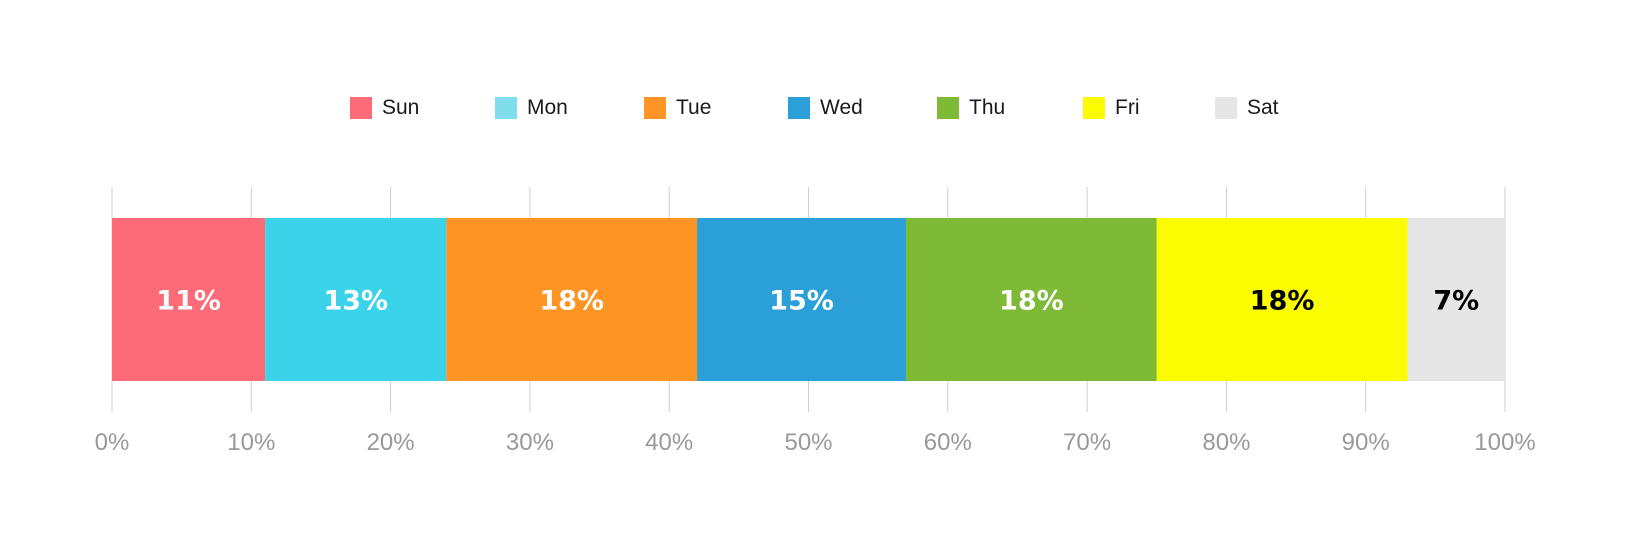  I want to click on bar-segment-mon, so click(356, 299).